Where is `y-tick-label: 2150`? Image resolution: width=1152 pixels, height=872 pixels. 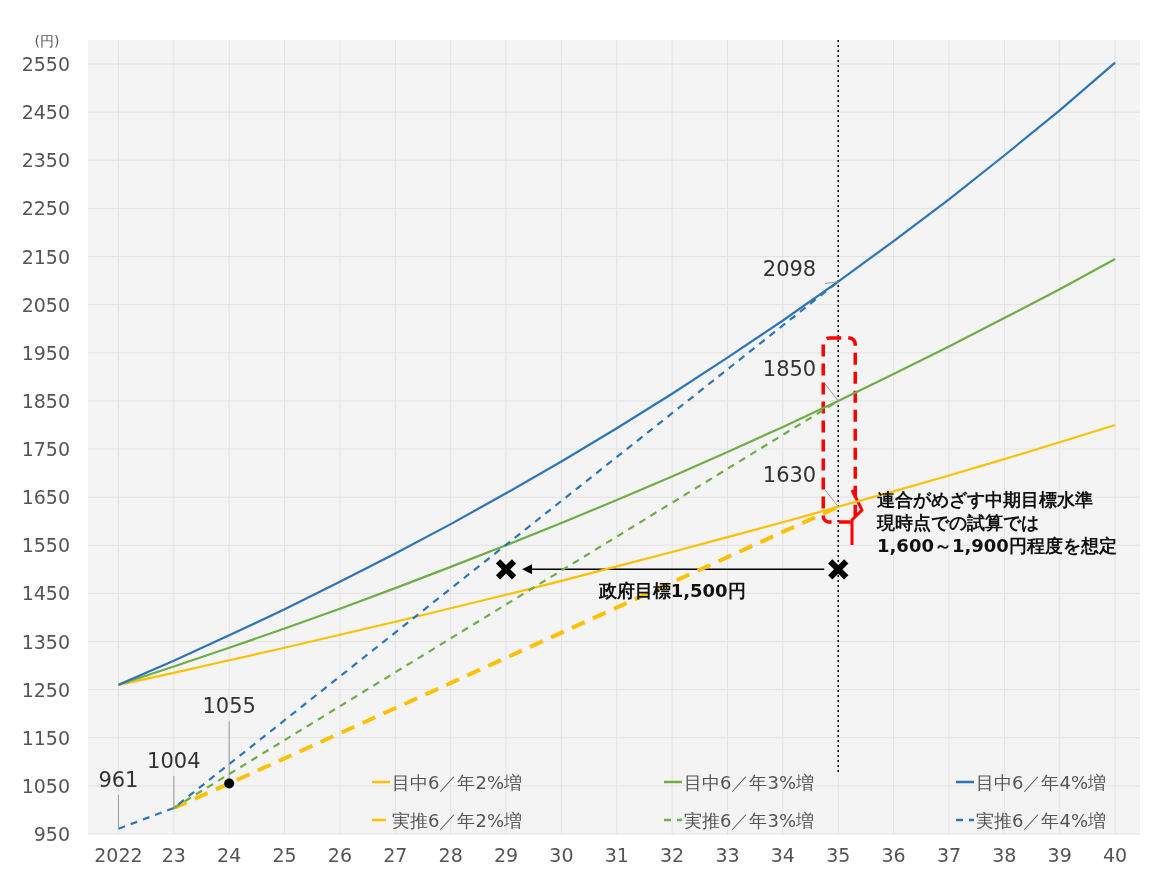 y-tick-label: 2150 is located at coordinates (45, 256).